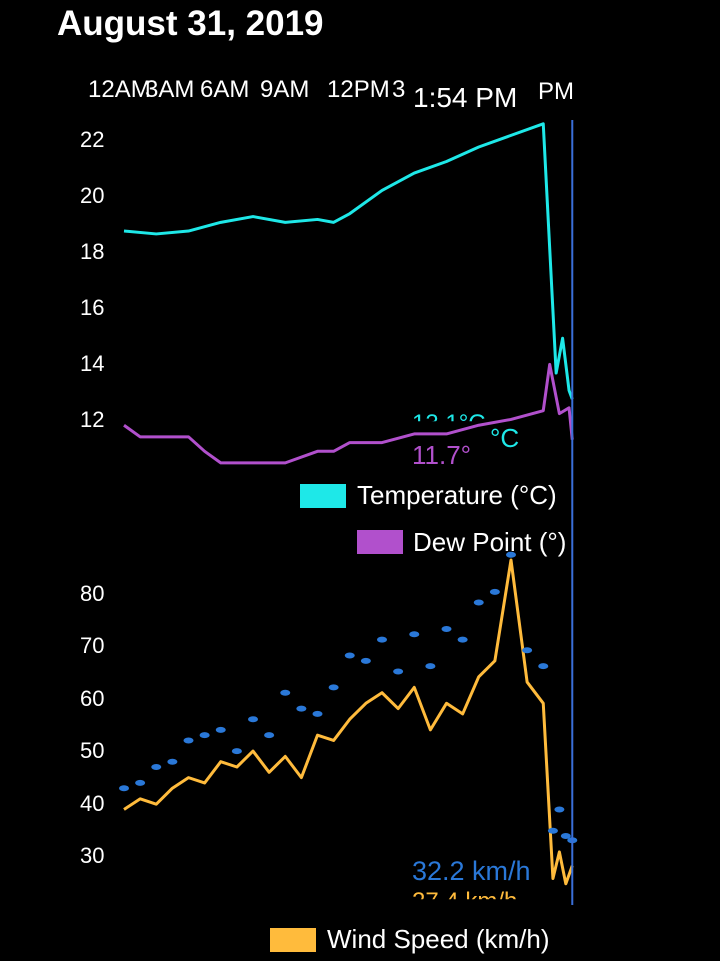 This screenshot has width=720, height=961. What do you see at coordinates (119, 89) in the screenshot?
I see `x-tick-12am: 12AM` at bounding box center [119, 89].